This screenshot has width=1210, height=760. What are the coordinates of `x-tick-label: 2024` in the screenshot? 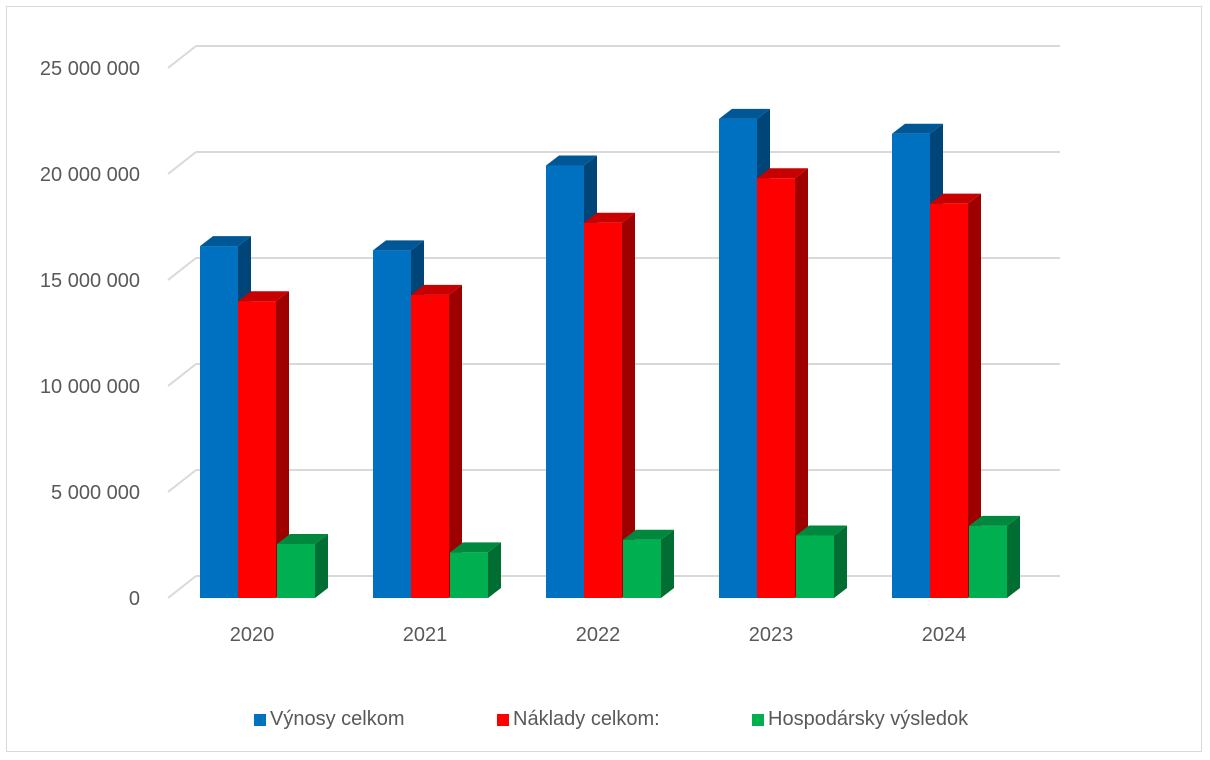 It's located at (944, 635).